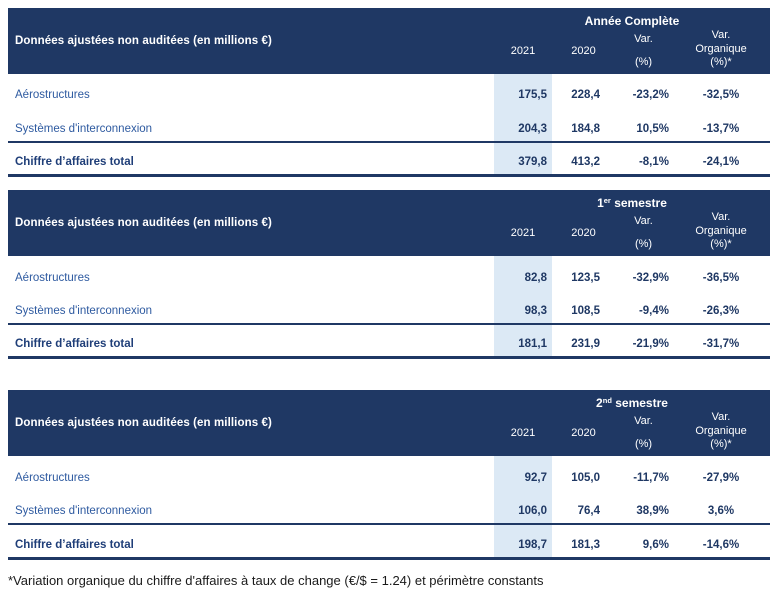 The image size is (781, 601). Describe the element at coordinates (721, 277) in the screenshot. I see `value-var-organique: -36,5%` at that location.